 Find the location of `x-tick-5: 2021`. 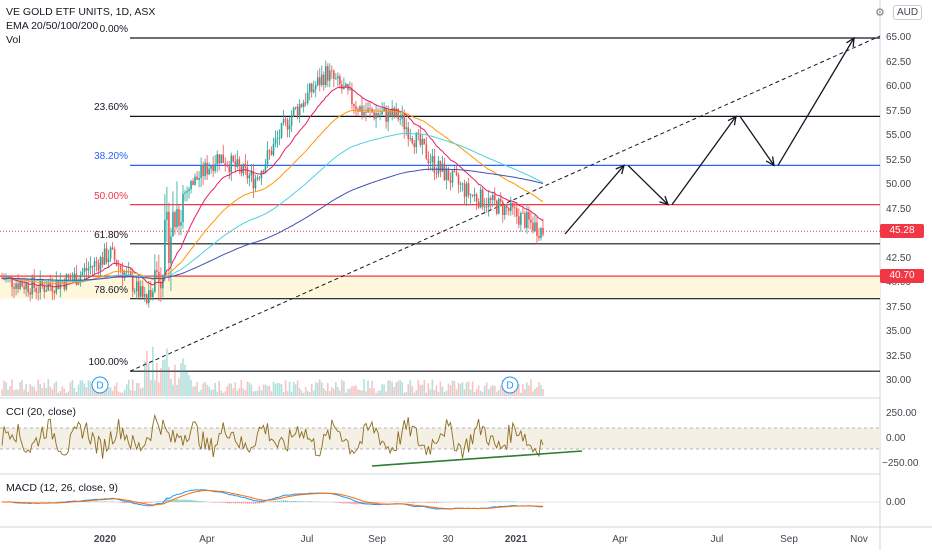

x-tick-5: 2021 is located at coordinates (516, 539).